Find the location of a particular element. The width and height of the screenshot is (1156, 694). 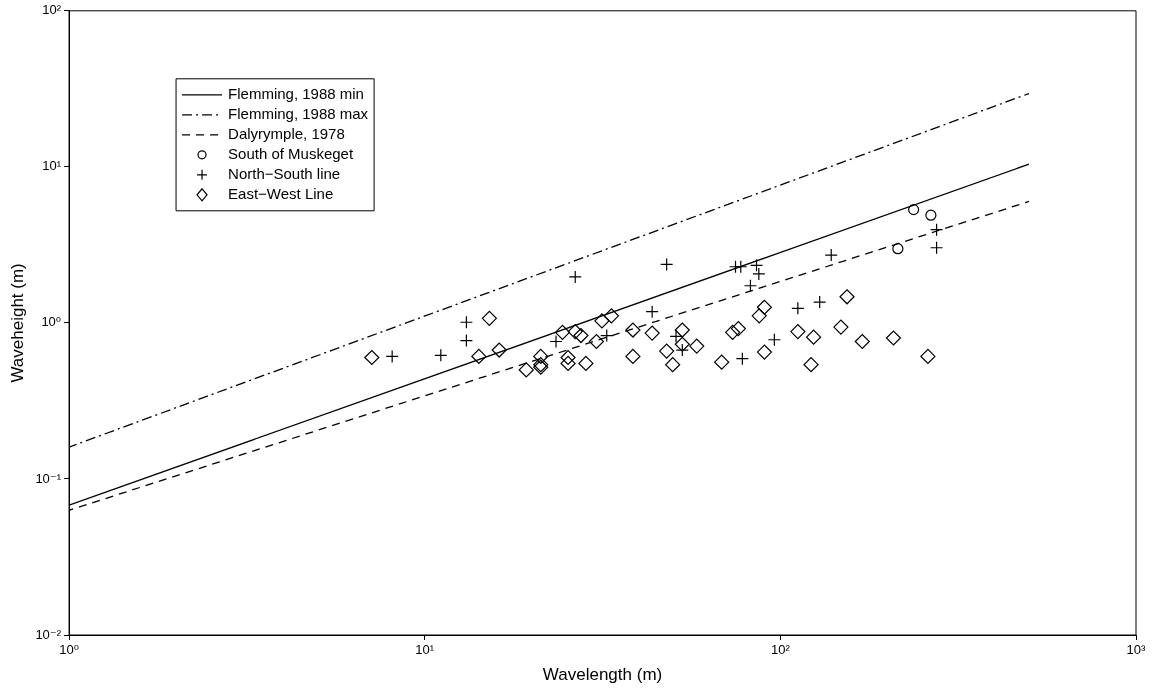

x-tick-label: 10³ is located at coordinates (1136, 650).